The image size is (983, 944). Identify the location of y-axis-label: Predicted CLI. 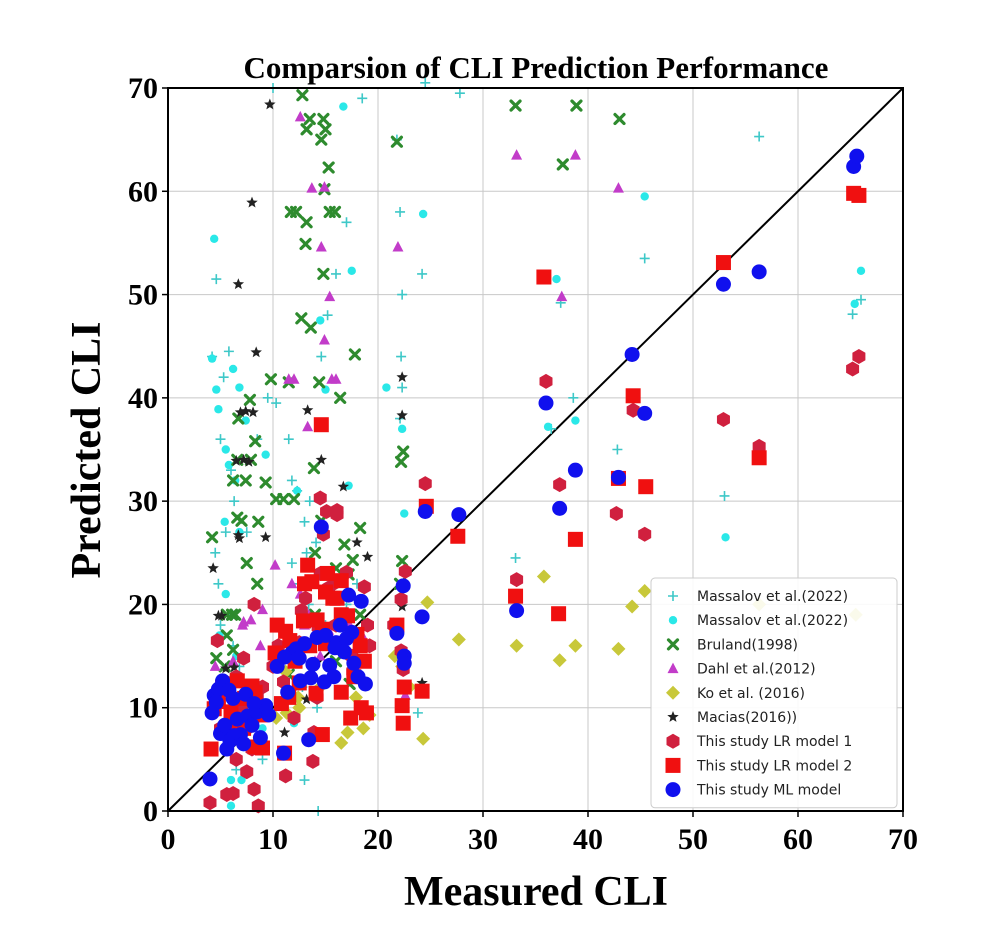
(87, 449).